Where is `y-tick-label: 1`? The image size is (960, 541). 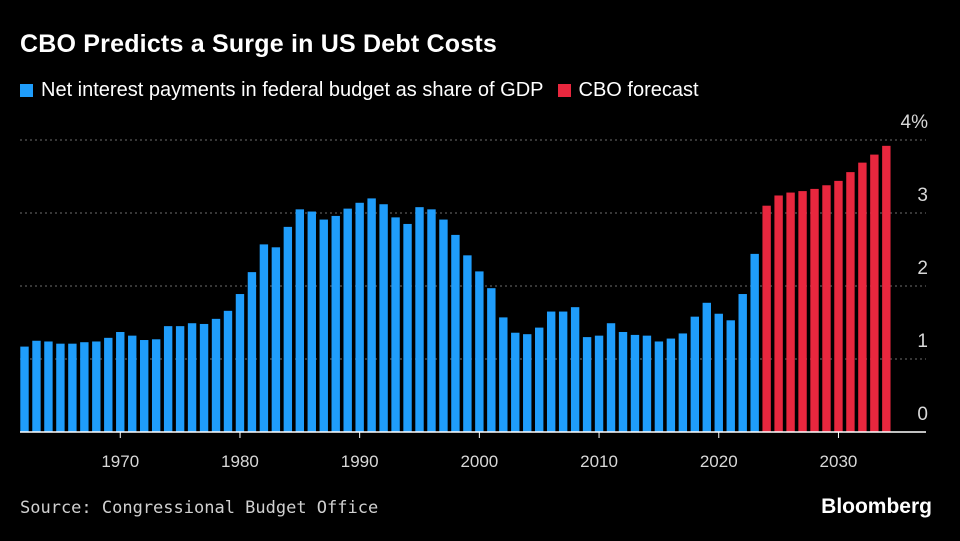
y-tick-label: 1 is located at coordinates (922, 341).